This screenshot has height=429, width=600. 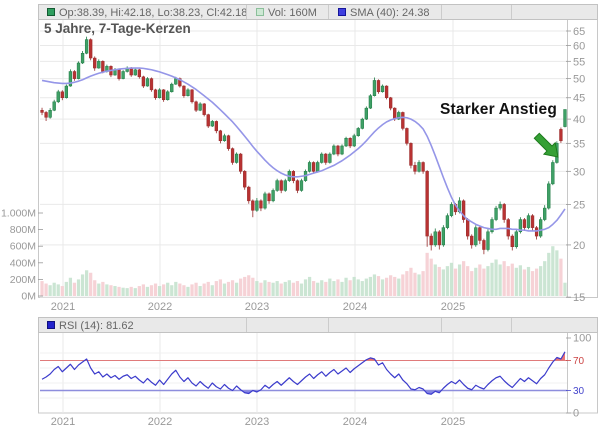 I want to click on svg-text: 0M, so click(x=28, y=297).